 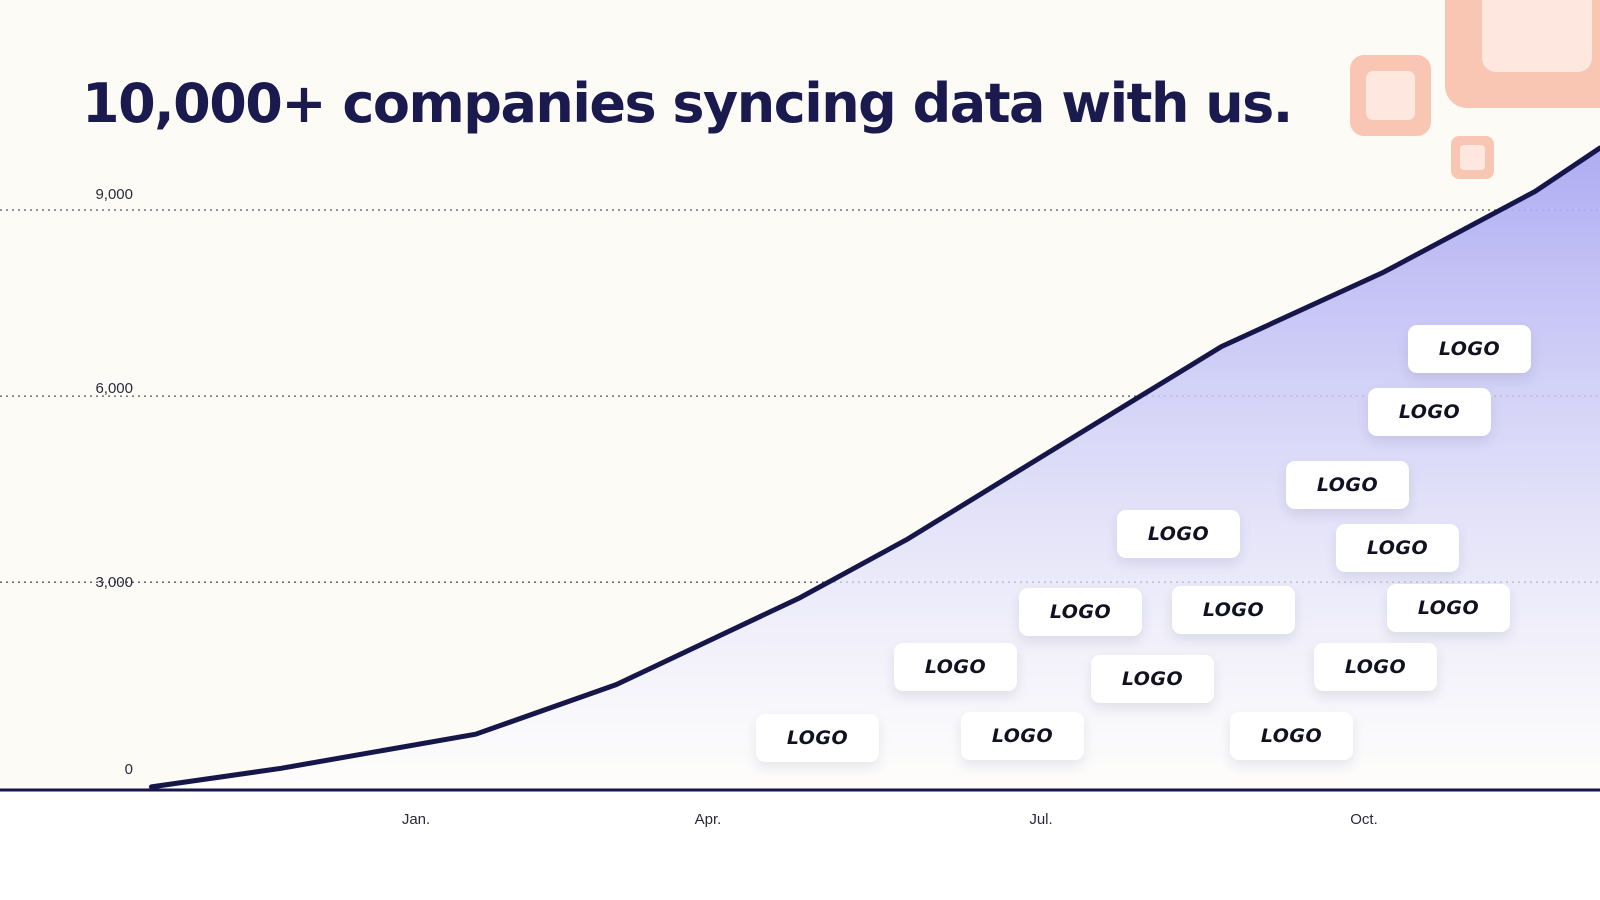 What do you see at coordinates (1397, 548) in the screenshot?
I see `customer-logo-5: LOGO` at bounding box center [1397, 548].